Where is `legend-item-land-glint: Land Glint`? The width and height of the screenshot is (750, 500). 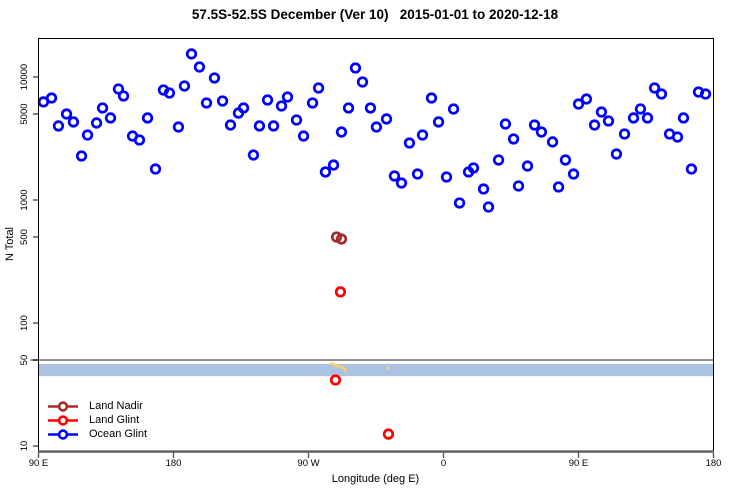 legend-item-land-glint: Land Glint is located at coordinates (96, 420).